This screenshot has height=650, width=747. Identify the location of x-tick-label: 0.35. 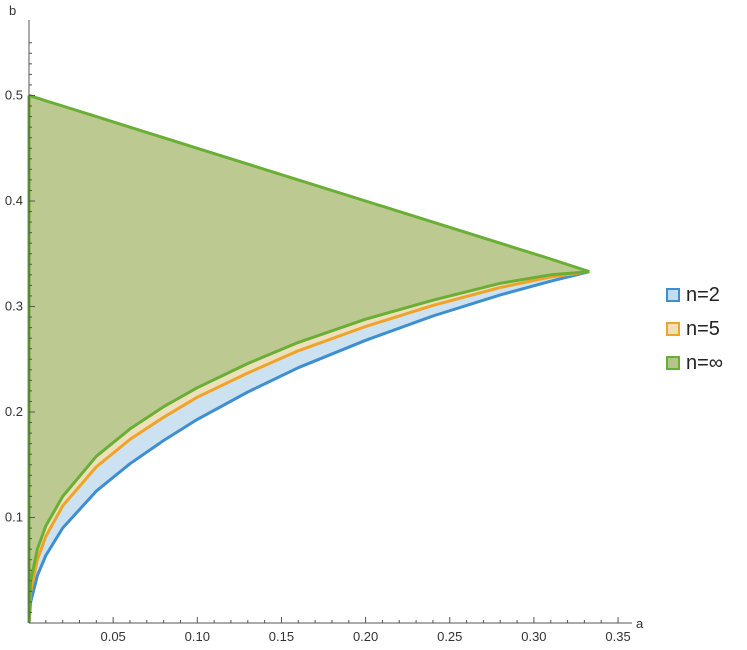
(617, 636).